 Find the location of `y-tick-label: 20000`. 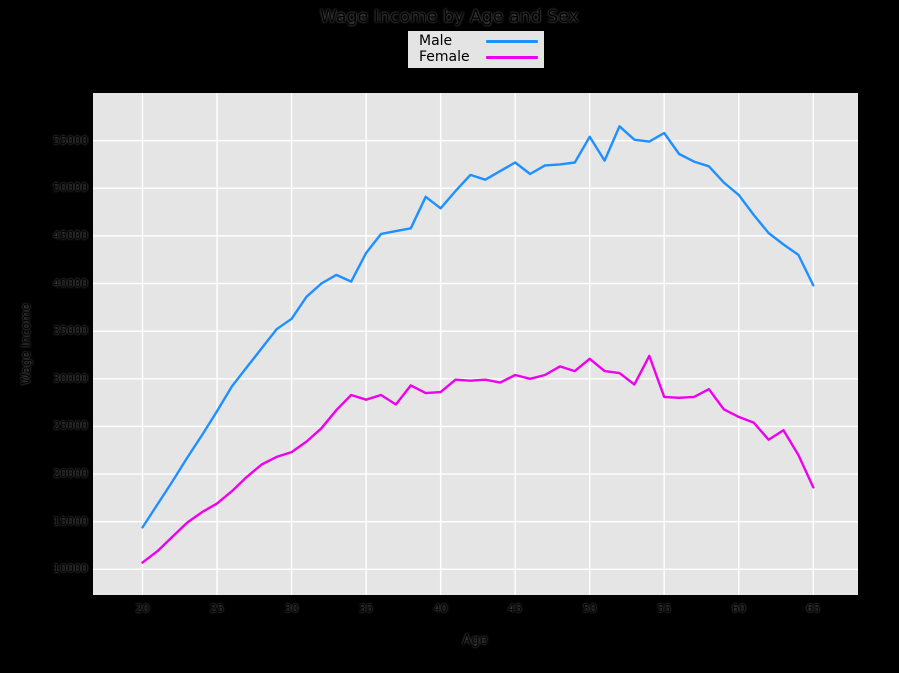

y-tick-label: 20000 is located at coordinates (70, 474).